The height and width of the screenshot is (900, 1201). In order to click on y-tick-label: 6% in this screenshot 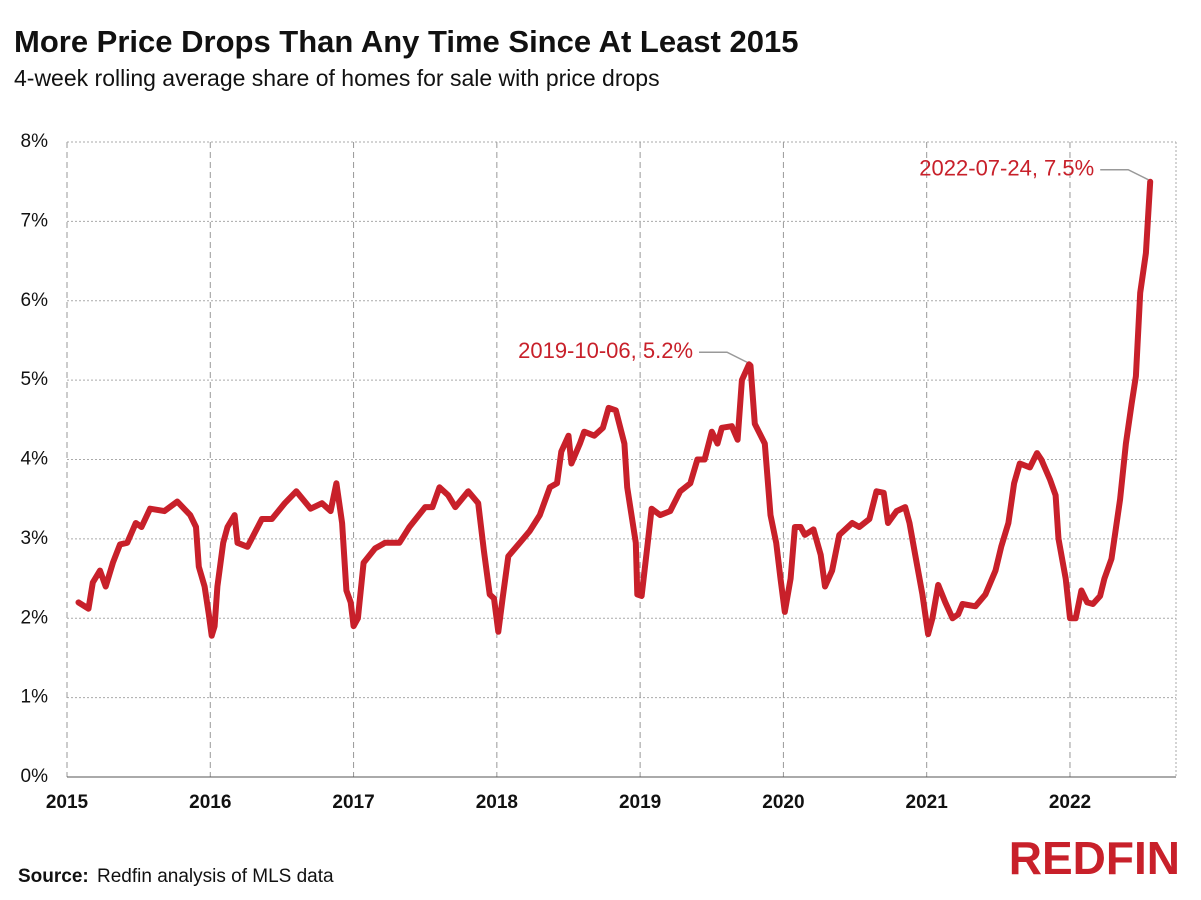, I will do `click(35, 300)`.